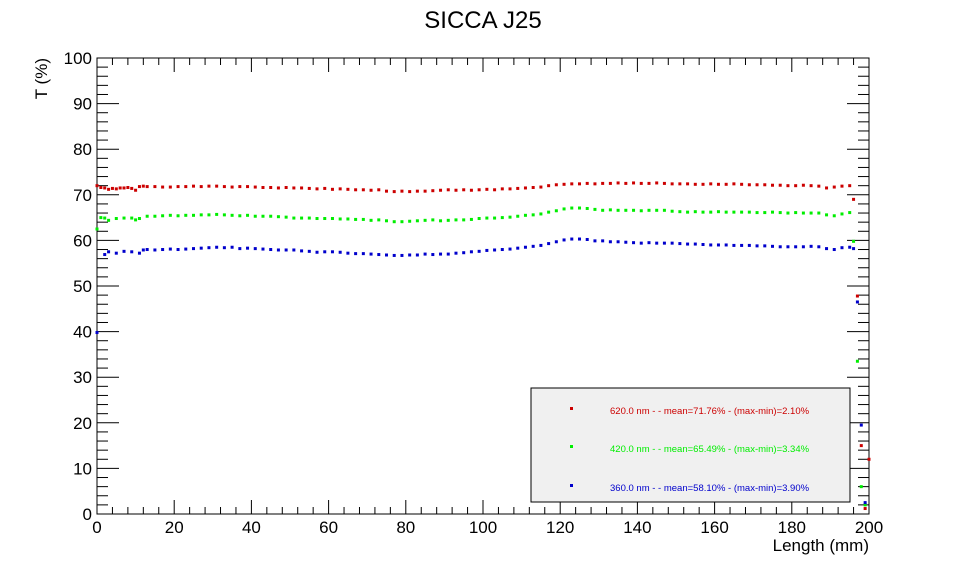  Describe the element at coordinates (560, 527) in the screenshot. I see `x-tick-label: 120` at that location.